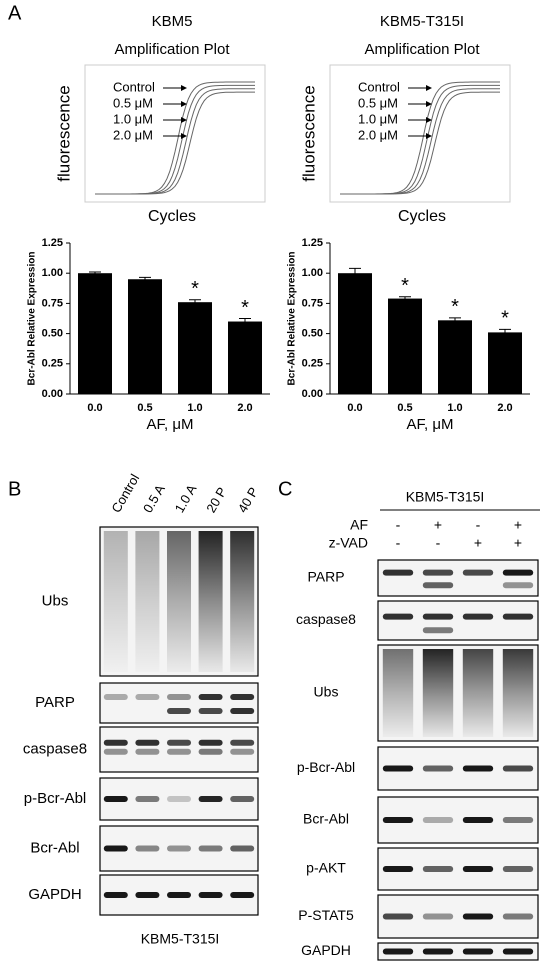 The height and width of the screenshot is (963, 550). Describe the element at coordinates (422, 49) in the screenshot. I see `plot-subtitle: Amplification Plot` at that location.